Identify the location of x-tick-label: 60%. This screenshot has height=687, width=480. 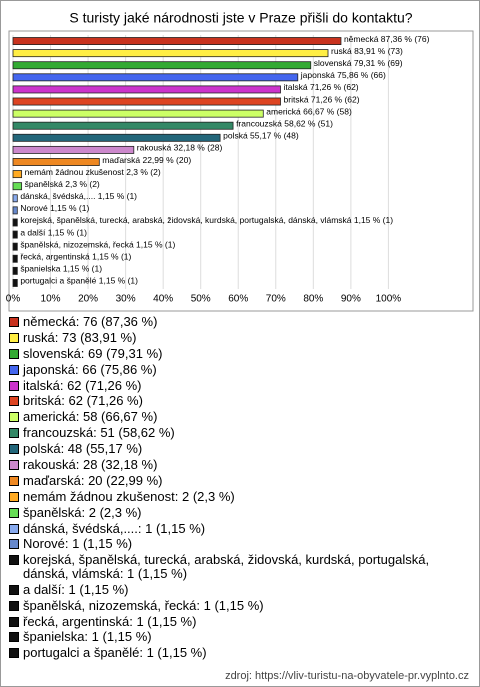
(238, 299).